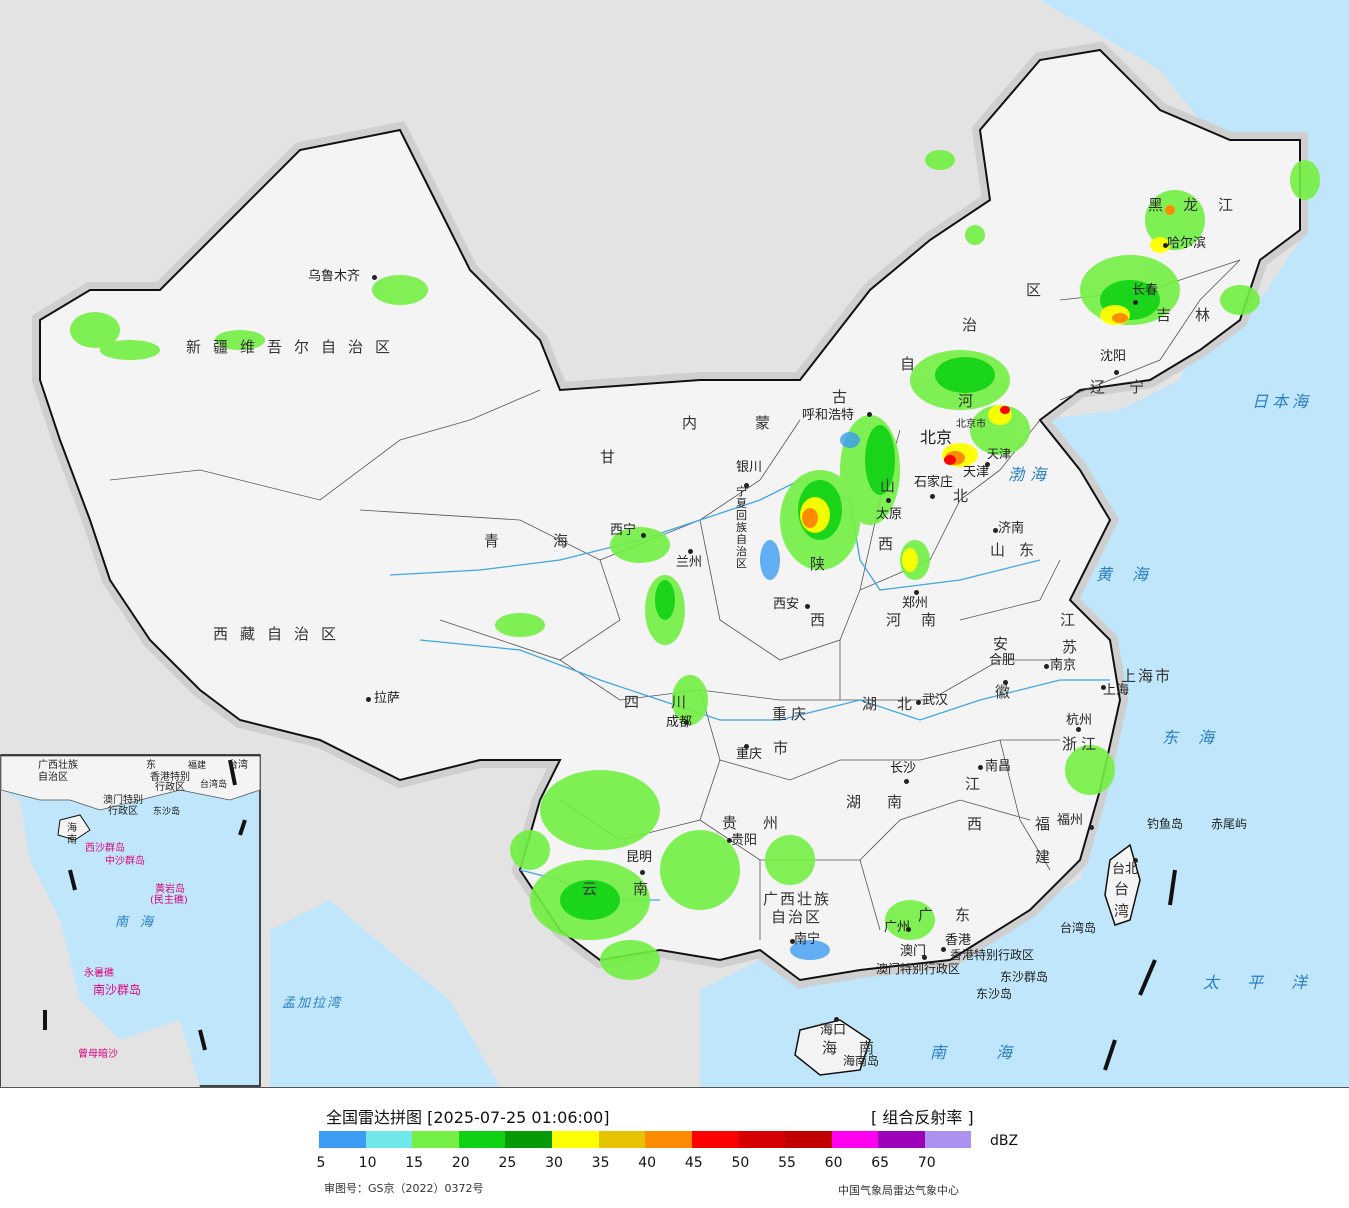 The height and width of the screenshot is (1208, 1349). What do you see at coordinates (828, 415) in the screenshot?
I see `city-hohhot: 呼和浩特` at bounding box center [828, 415].